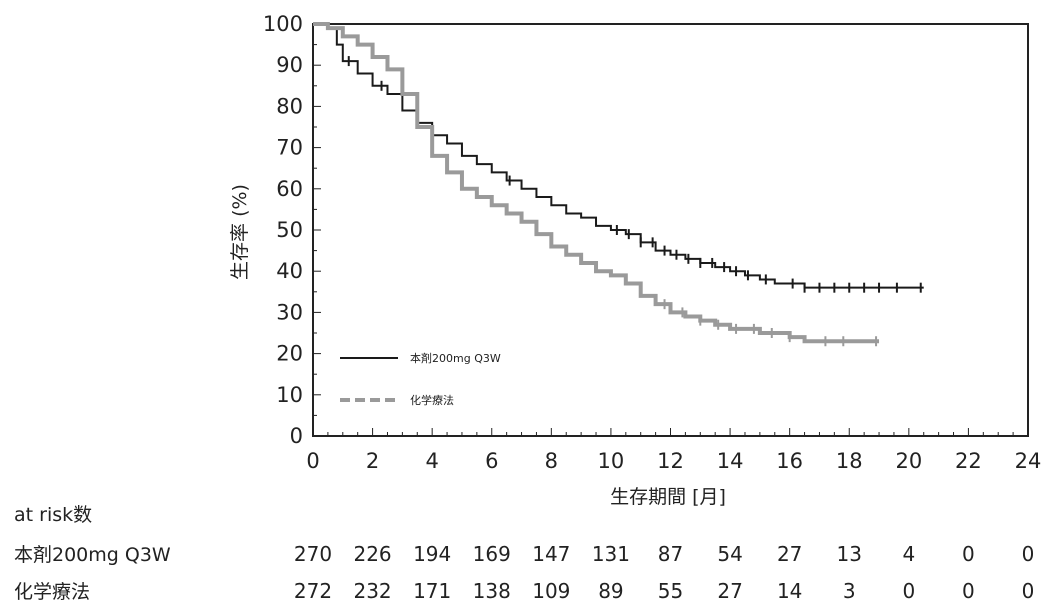  What do you see at coordinates (313, 554) in the screenshot?
I see `at-risk-value: 270` at bounding box center [313, 554].